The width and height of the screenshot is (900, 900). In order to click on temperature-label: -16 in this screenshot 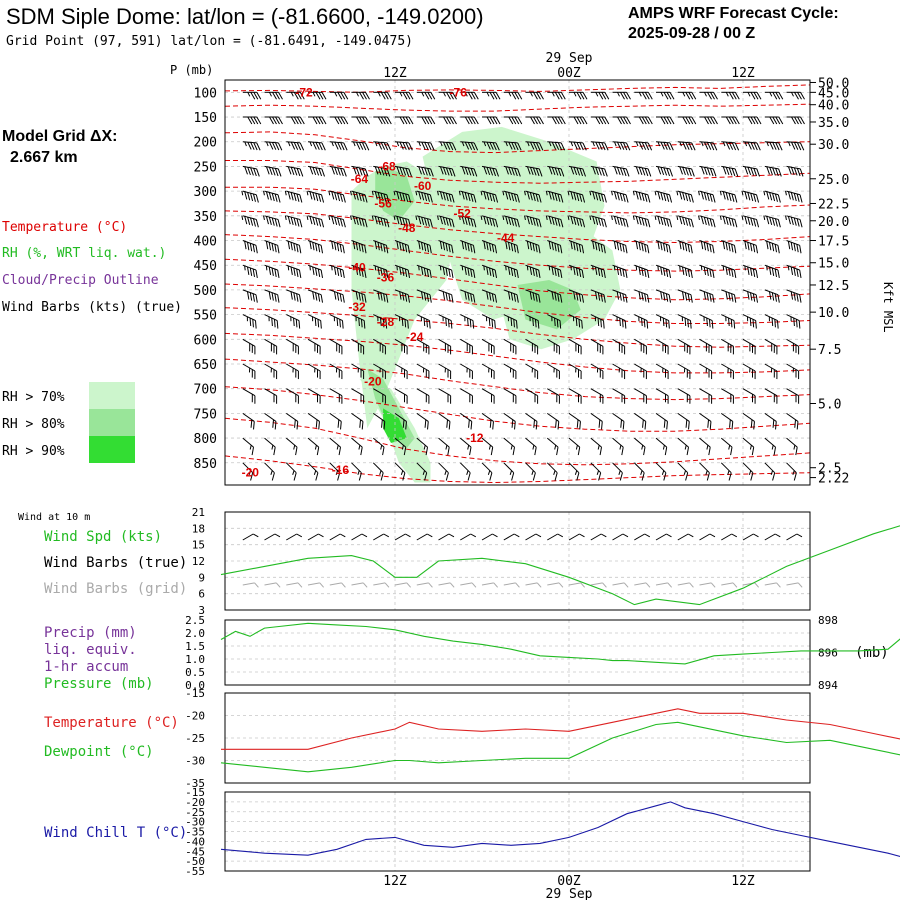, I will do `click(341, 470)`.